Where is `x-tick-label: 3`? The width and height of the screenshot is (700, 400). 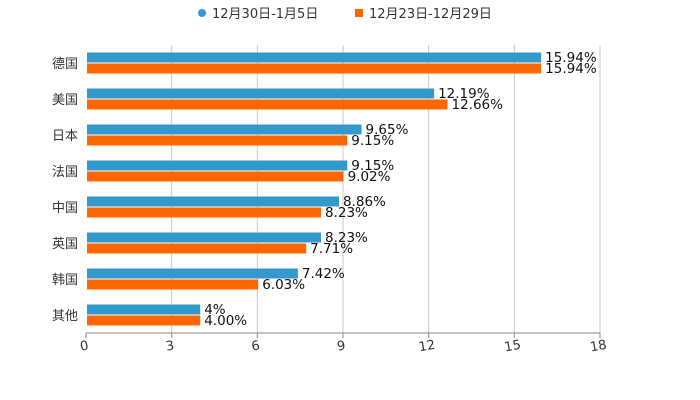 x-tick-label: 3 is located at coordinates (170, 346).